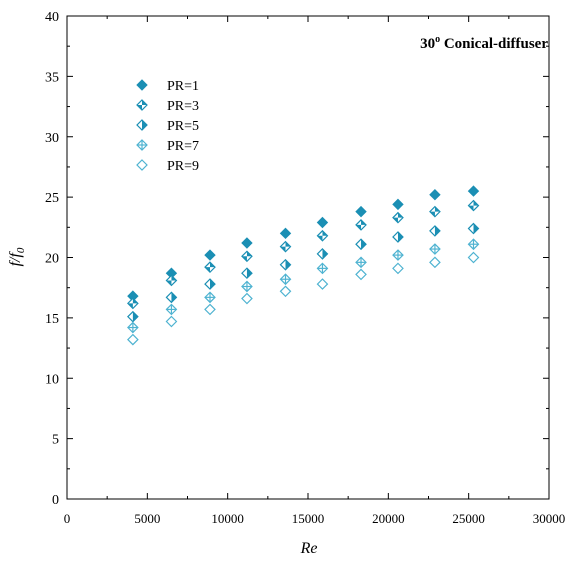 Image resolution: width=571 pixels, height=561 pixels. I want to click on legend-label-series-4: PR=7, so click(183, 146).